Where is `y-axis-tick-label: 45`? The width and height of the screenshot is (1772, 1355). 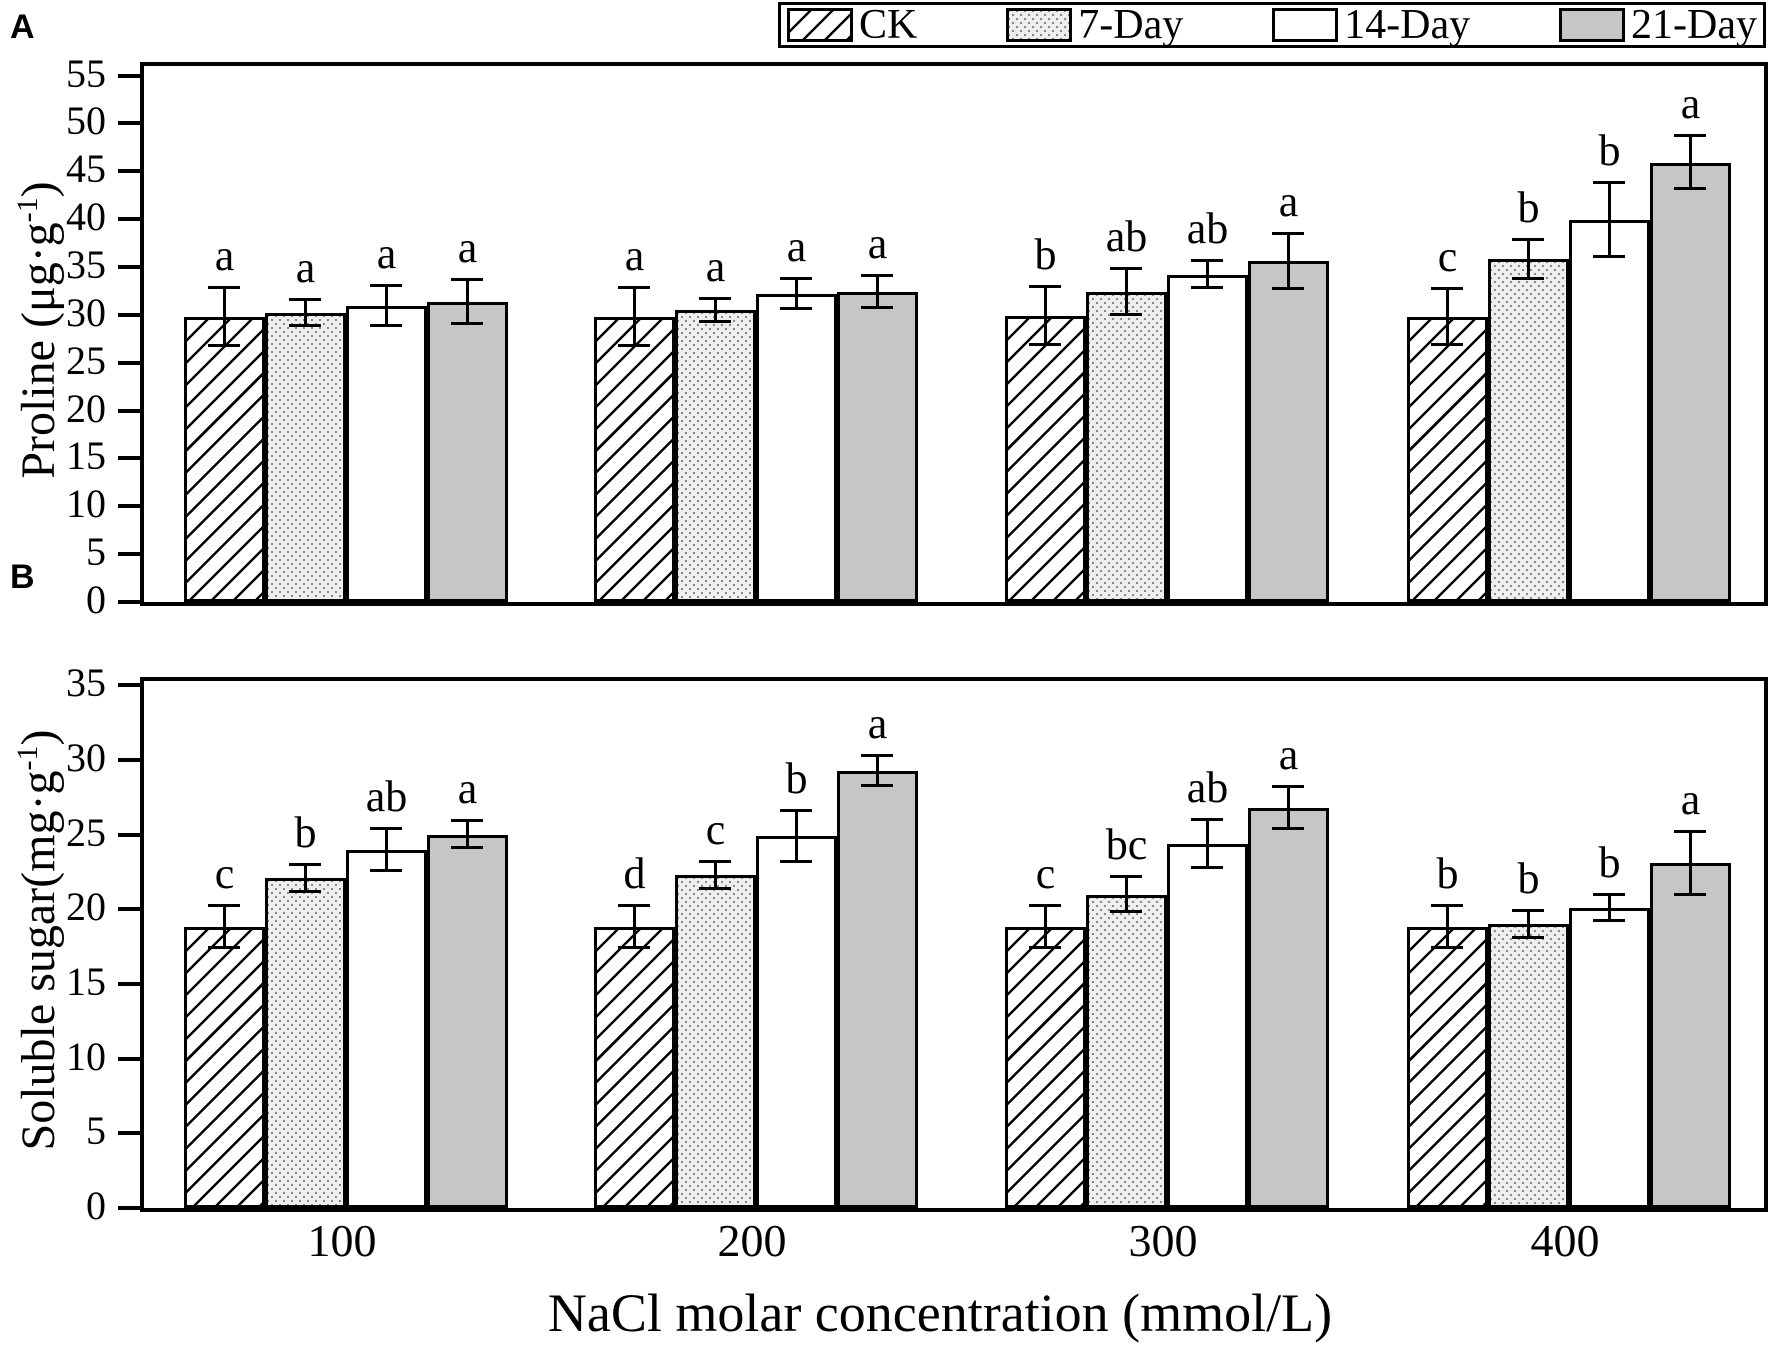 y-axis-tick-label: 45 is located at coordinates (86, 169).